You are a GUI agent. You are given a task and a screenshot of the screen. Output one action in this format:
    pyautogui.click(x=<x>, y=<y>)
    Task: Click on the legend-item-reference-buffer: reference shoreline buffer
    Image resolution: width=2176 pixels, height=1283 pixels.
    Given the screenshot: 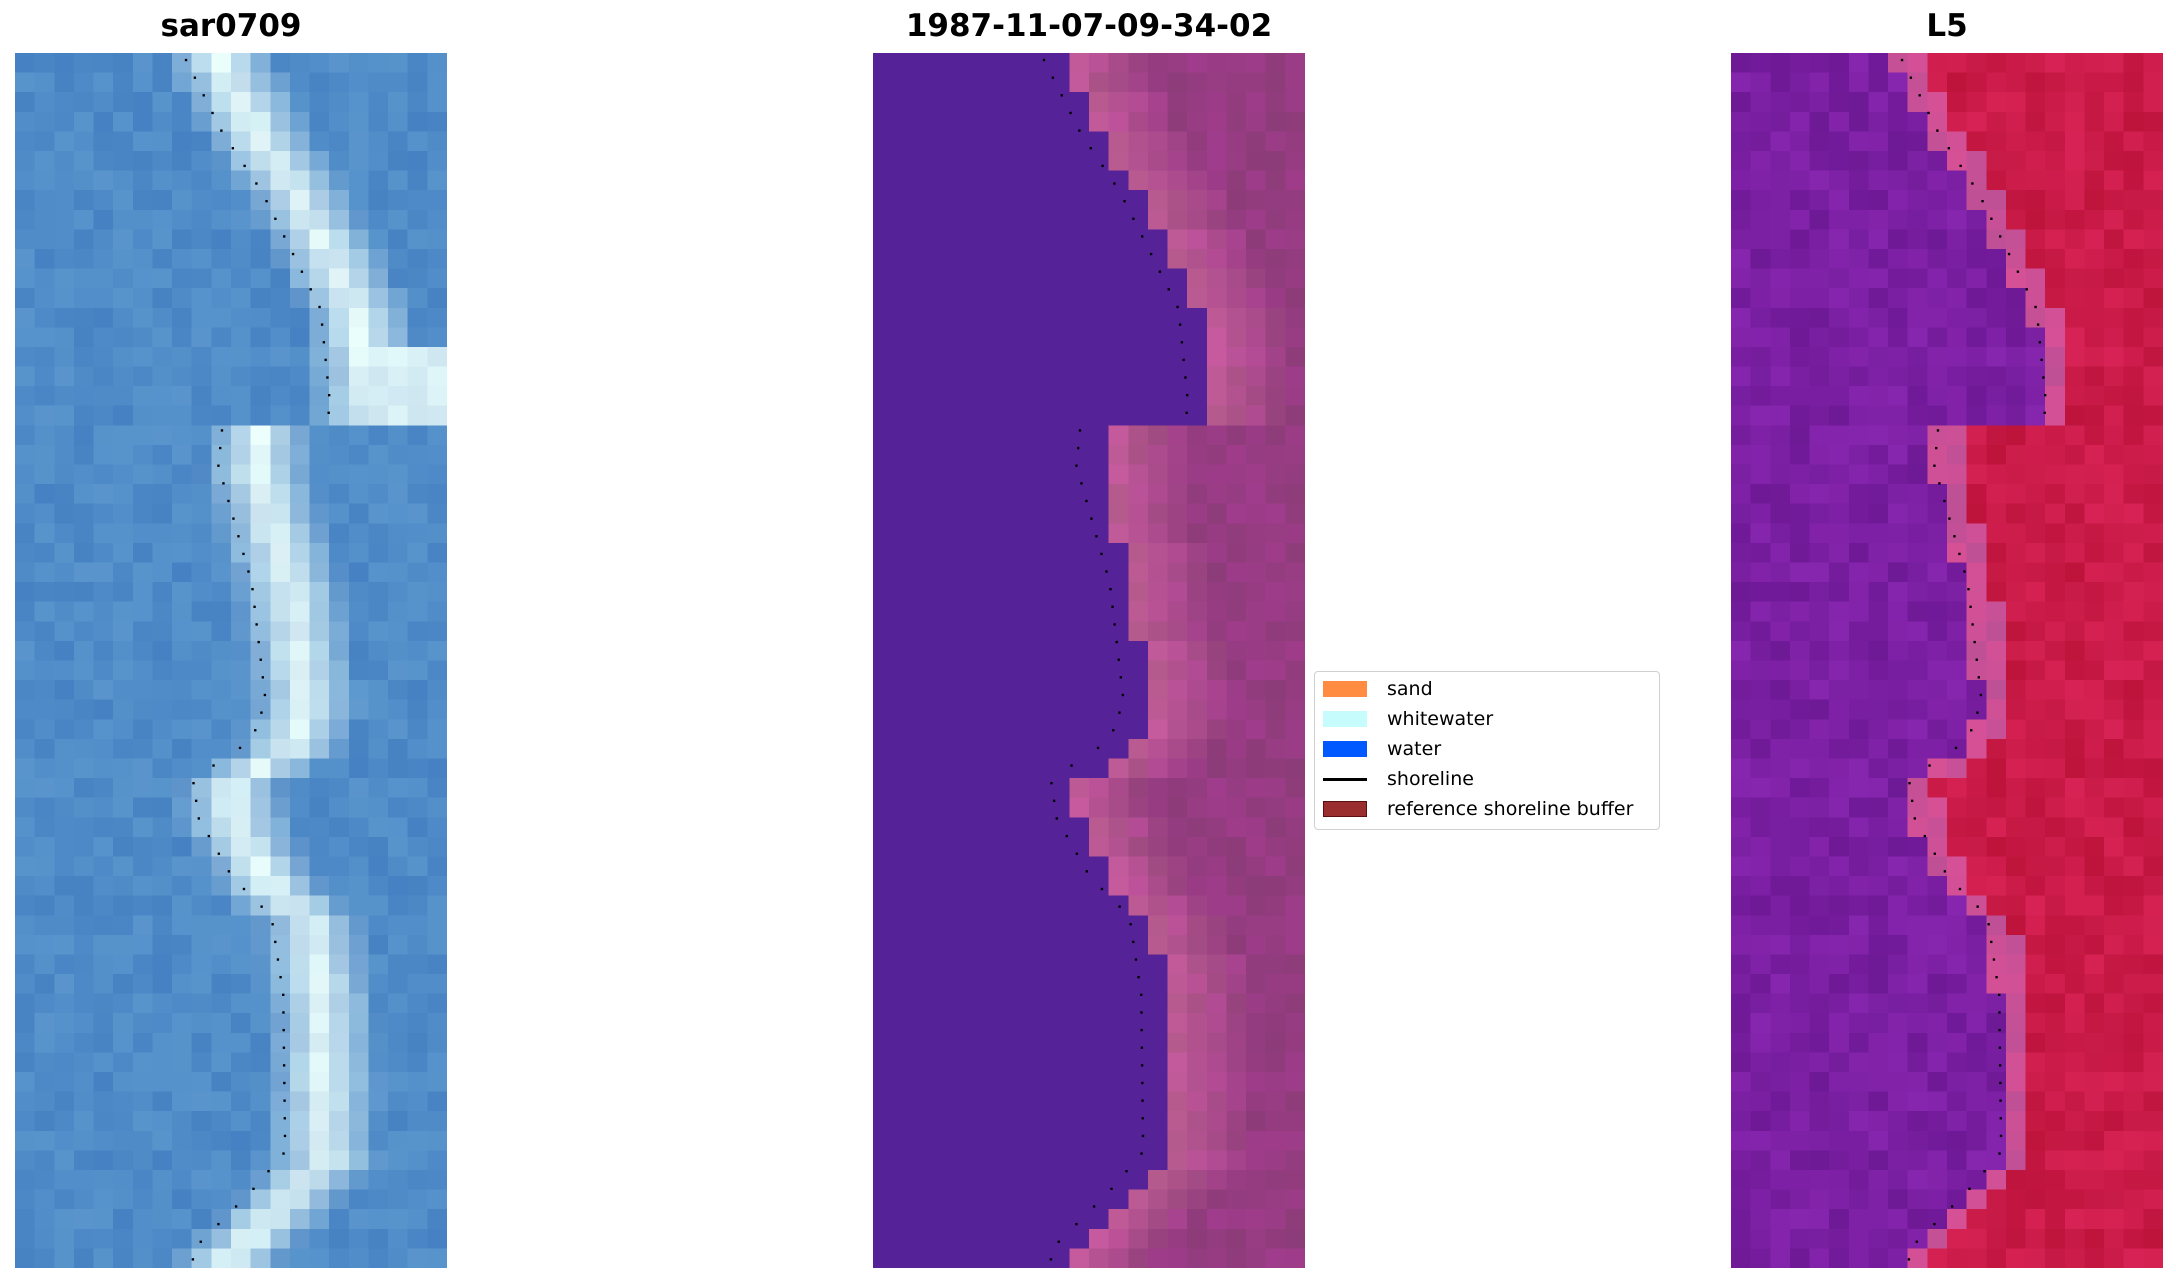 What is the action you would take?
    pyautogui.click(x=1478, y=809)
    